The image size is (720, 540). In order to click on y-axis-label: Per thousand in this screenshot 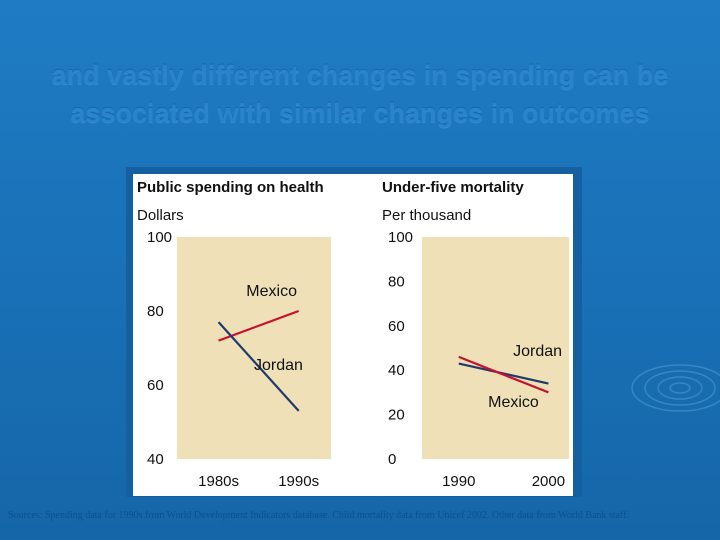, I will do `click(426, 215)`.